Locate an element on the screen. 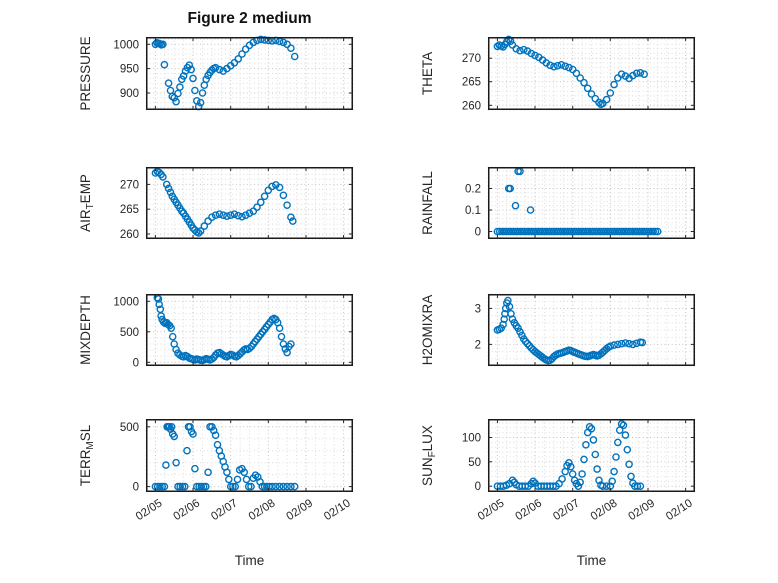  tick-labels: 0 500 1000 is located at coordinates (126, 332).